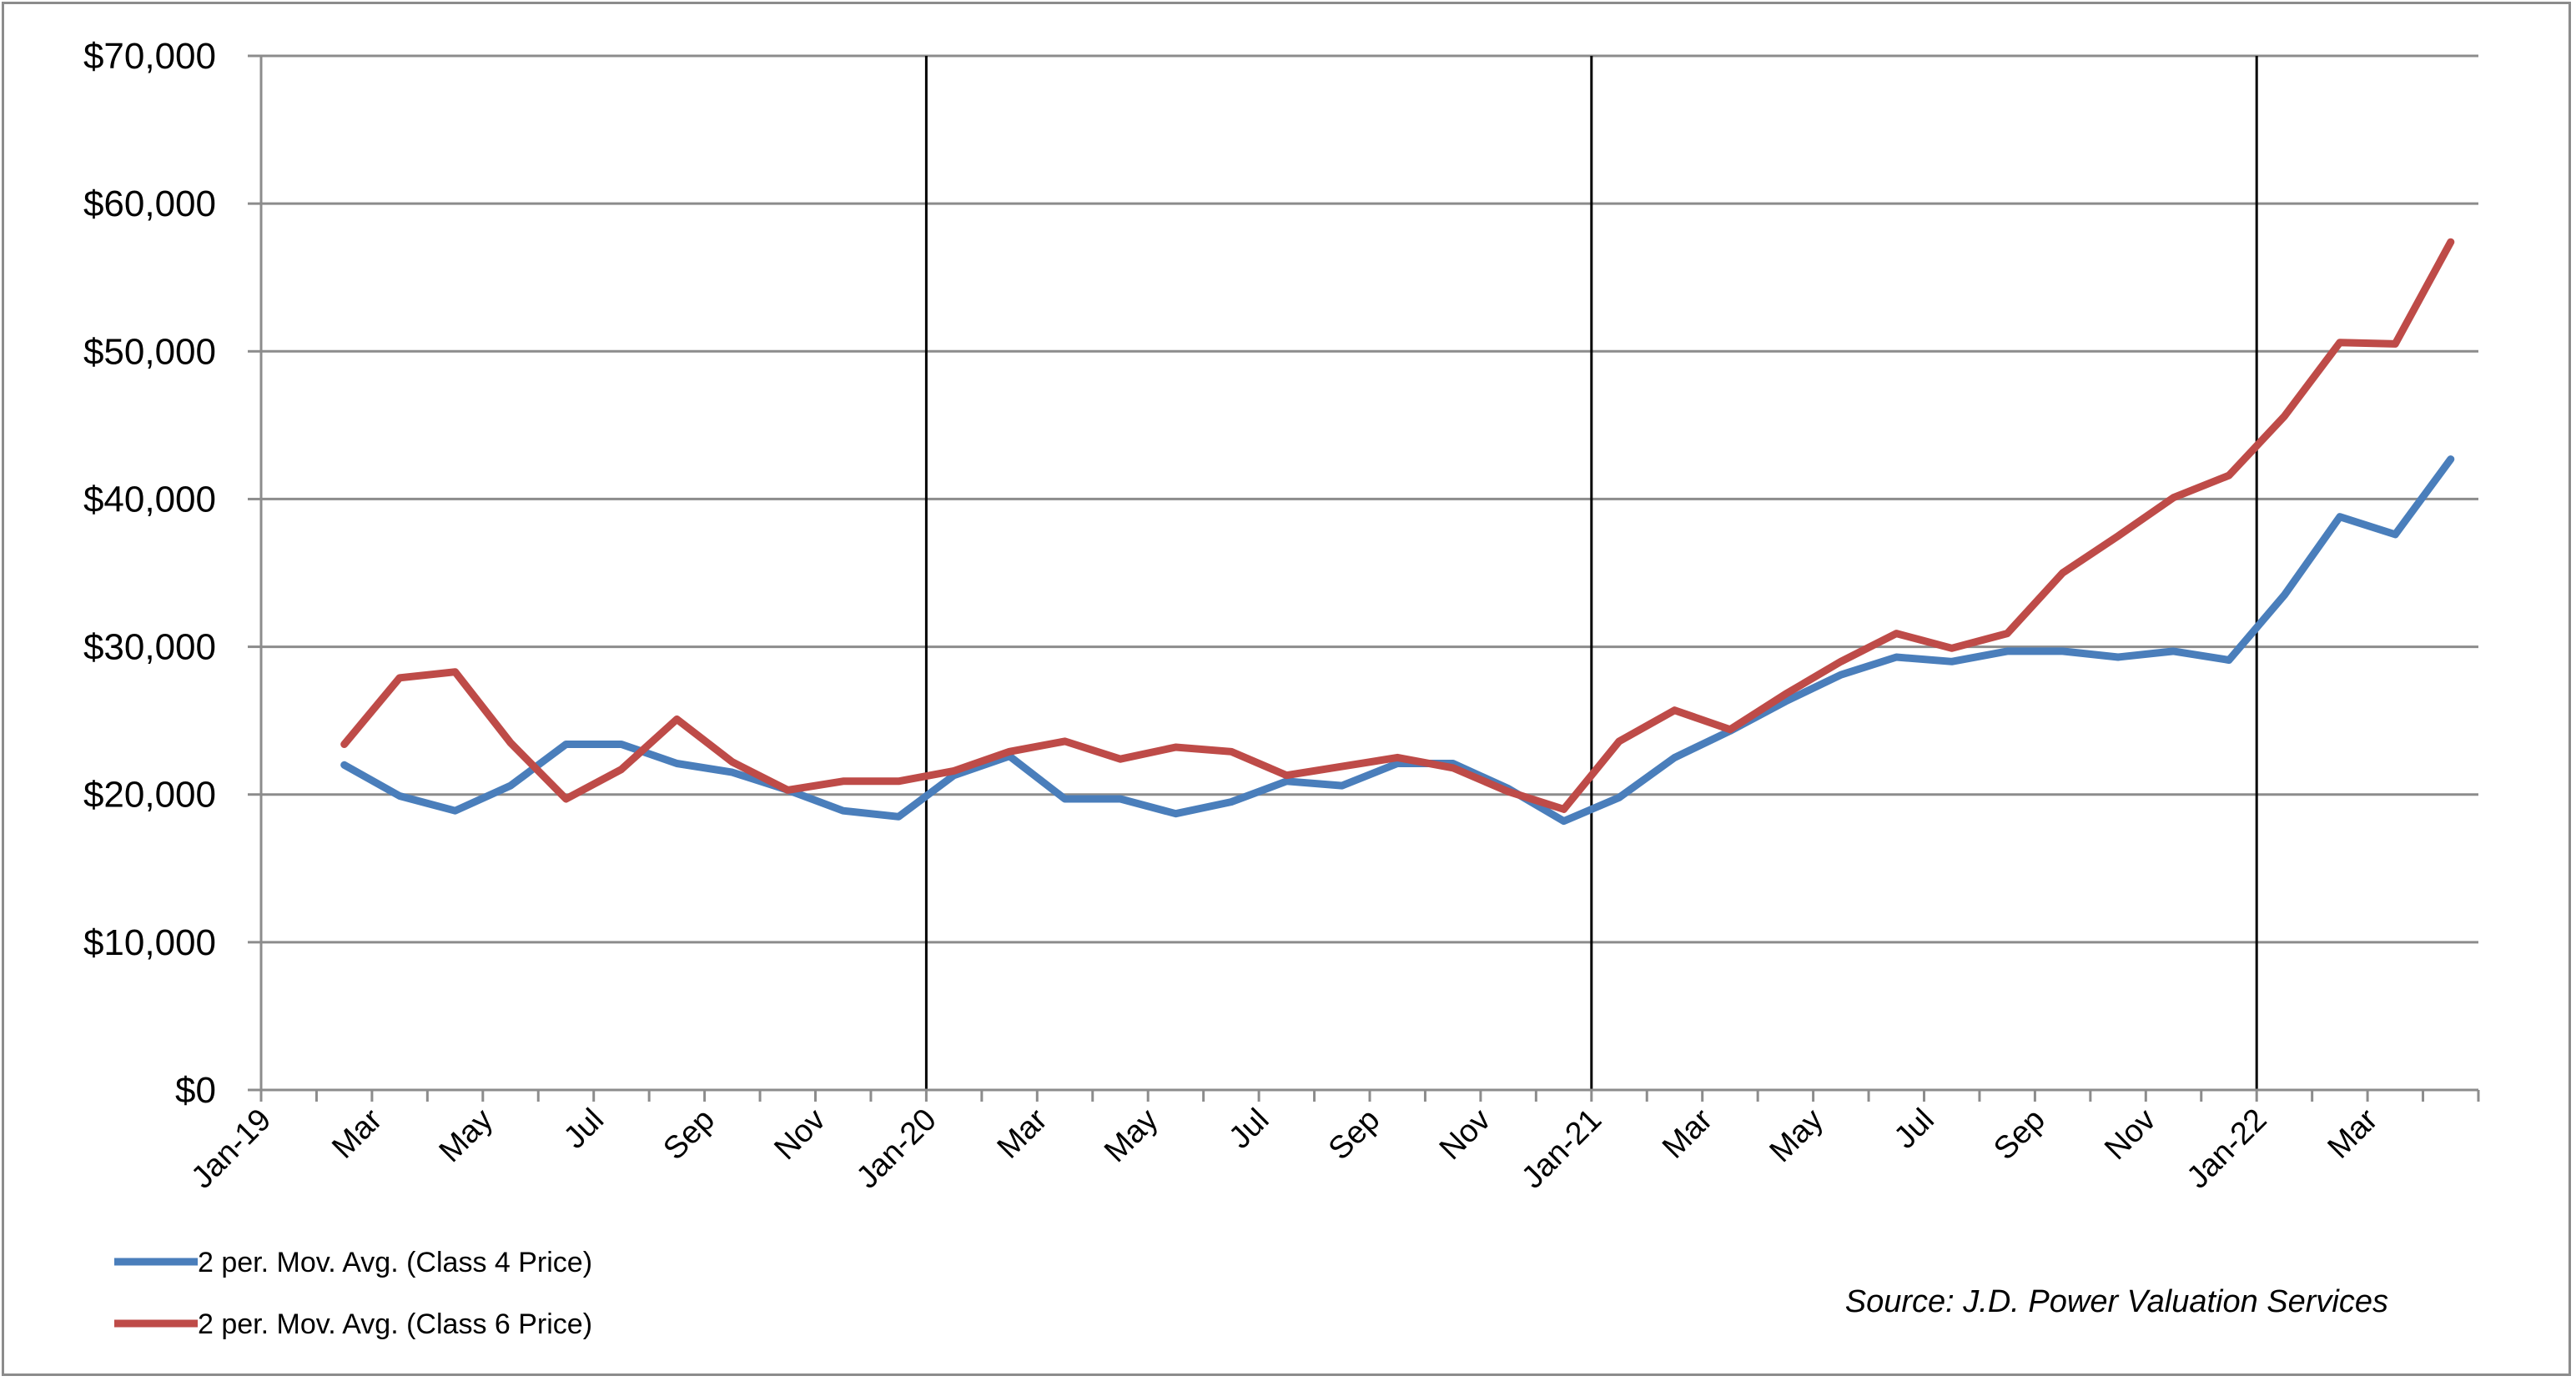 The width and height of the screenshot is (2576, 1381). I want to click on source-annotation: Source: J.D. Power Valuation Services, so click(2116, 1301).